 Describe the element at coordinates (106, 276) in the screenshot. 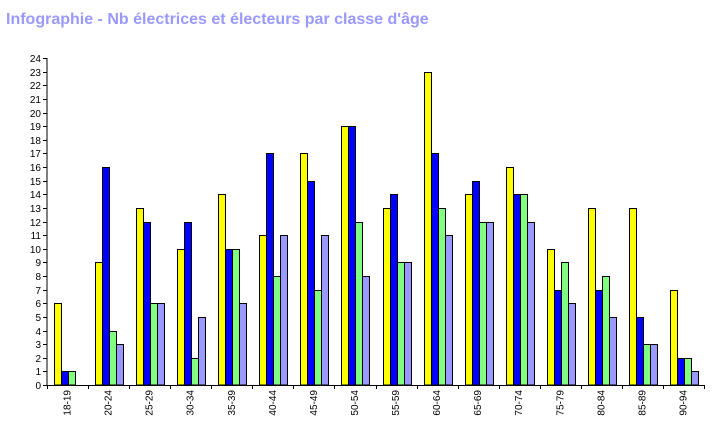

I see `bar-20-24-s2` at that location.